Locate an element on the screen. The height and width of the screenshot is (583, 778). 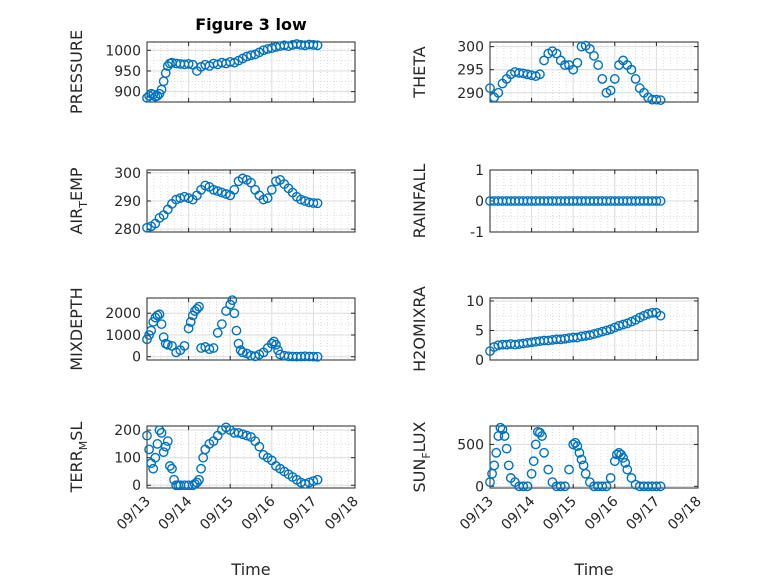
y-tick-label: 10 is located at coordinates (475, 302).